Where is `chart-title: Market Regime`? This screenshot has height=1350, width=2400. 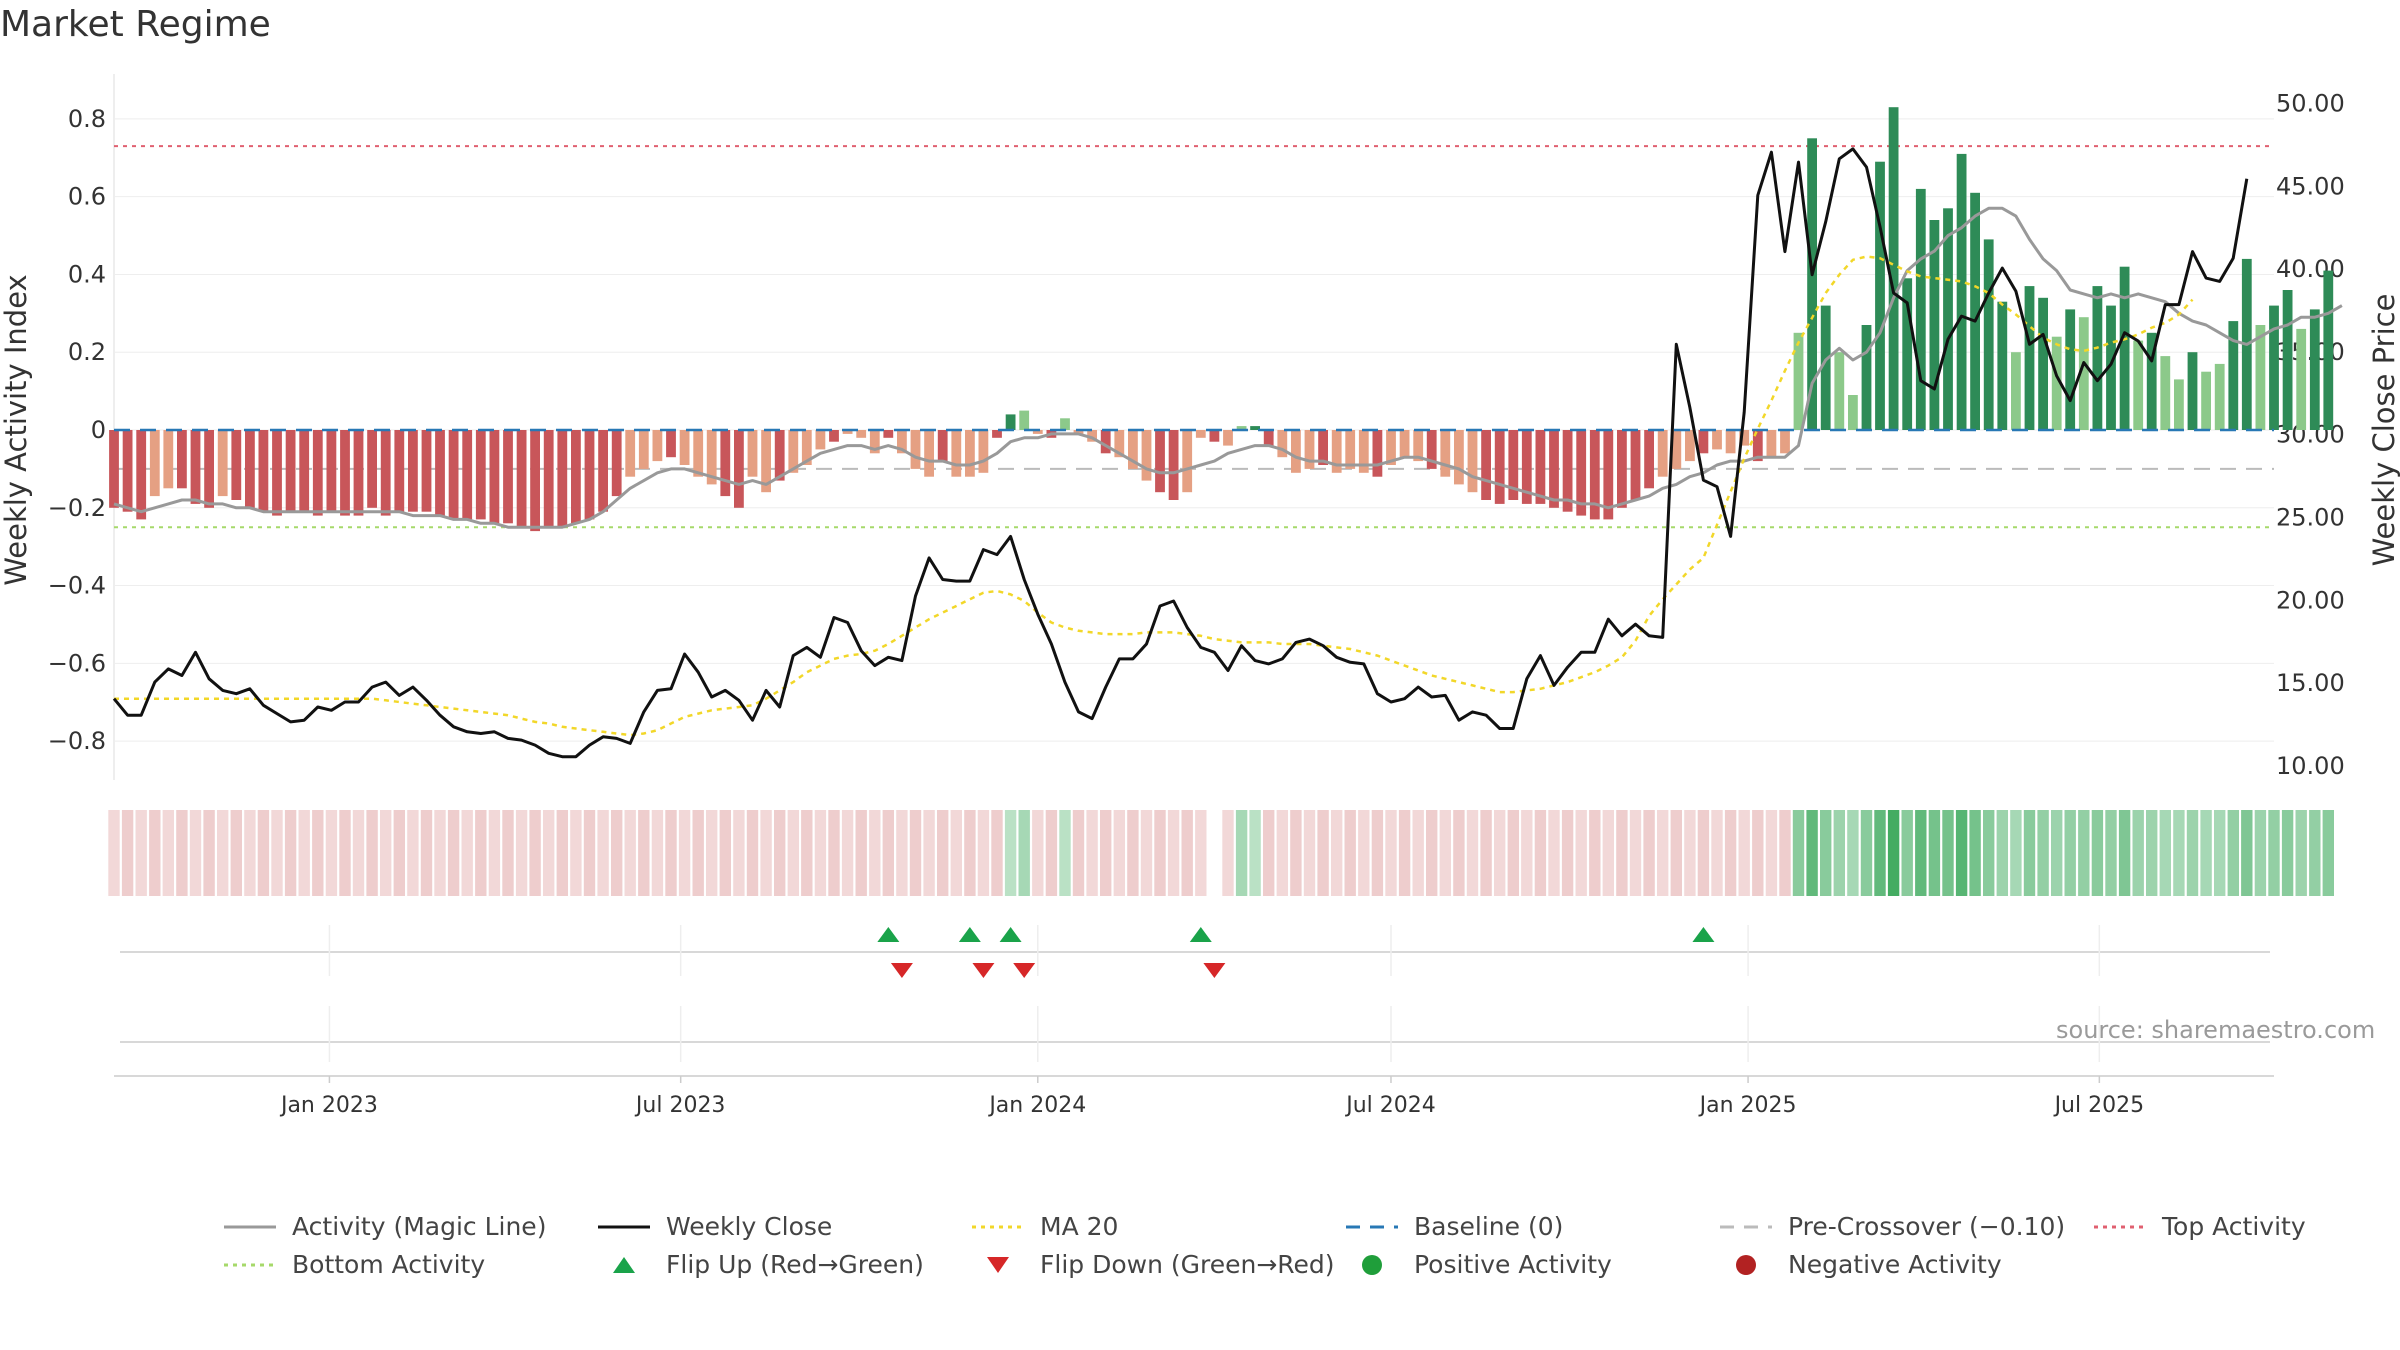 chart-title: Market Regime is located at coordinates (135, 24).